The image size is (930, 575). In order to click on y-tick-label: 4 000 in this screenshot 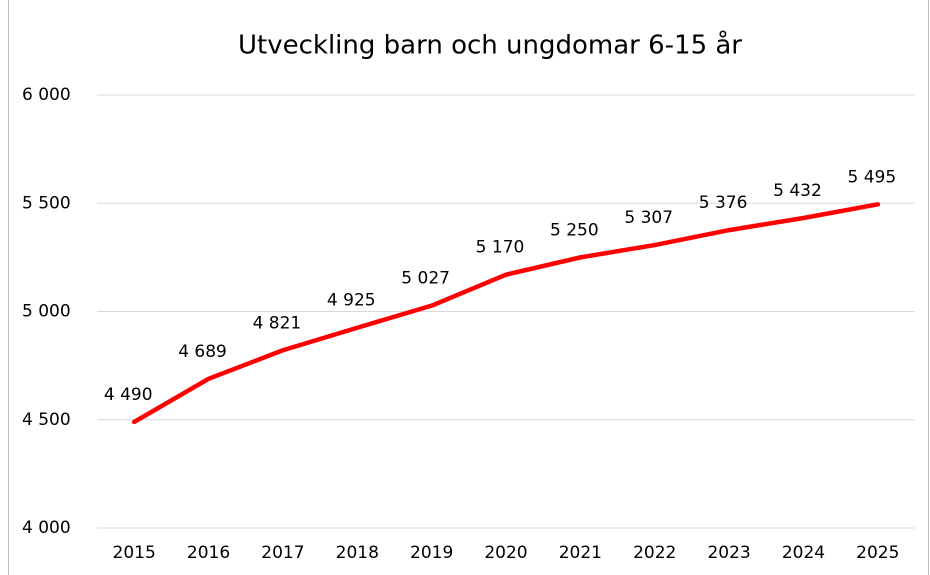, I will do `click(46, 528)`.